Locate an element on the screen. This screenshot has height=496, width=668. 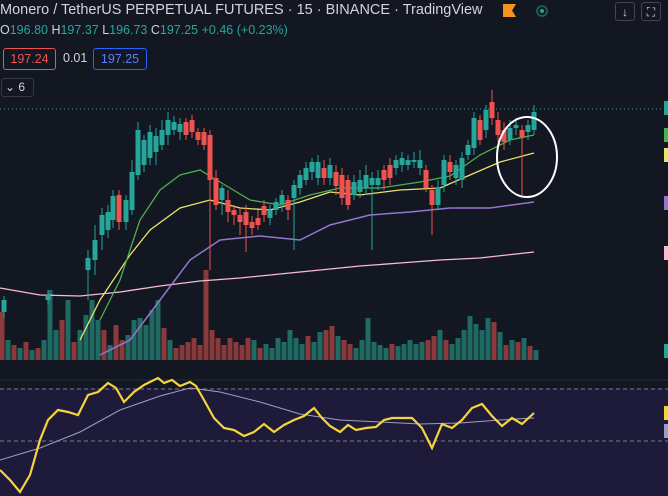
price-tag-ma-mid is located at coordinates (666, 135).